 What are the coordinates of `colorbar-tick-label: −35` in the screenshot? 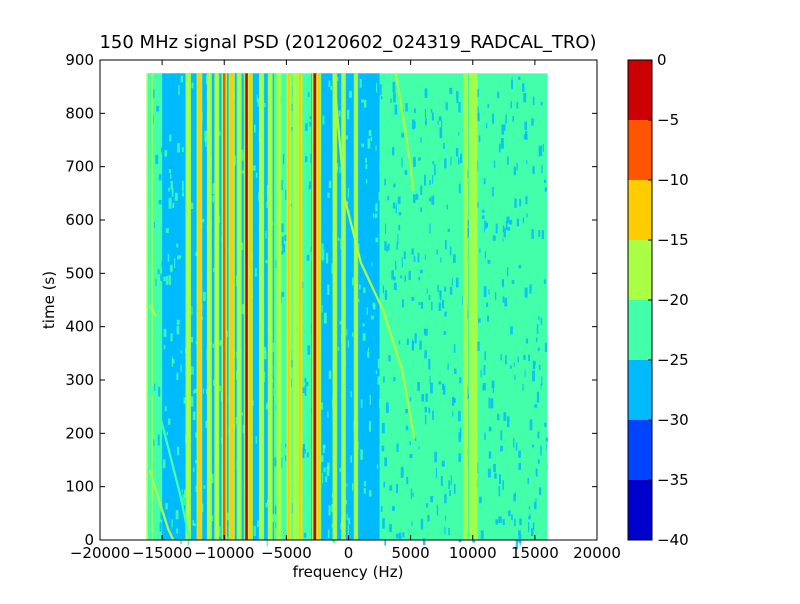 It's located at (673, 480).